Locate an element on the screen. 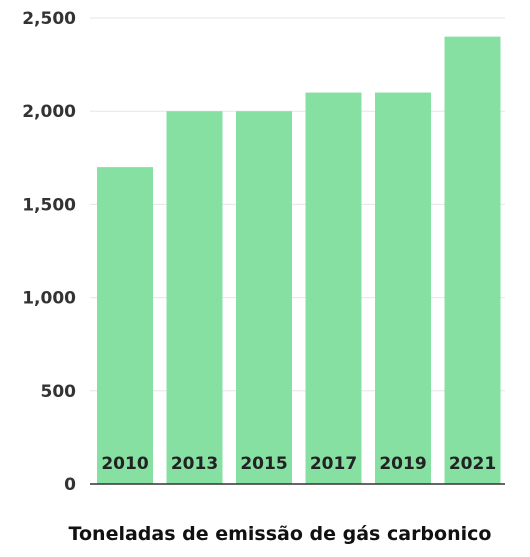 The width and height of the screenshot is (530, 557). category-labels: 2010 2013 2015 2017 2019 2021 is located at coordinates (298, 464).